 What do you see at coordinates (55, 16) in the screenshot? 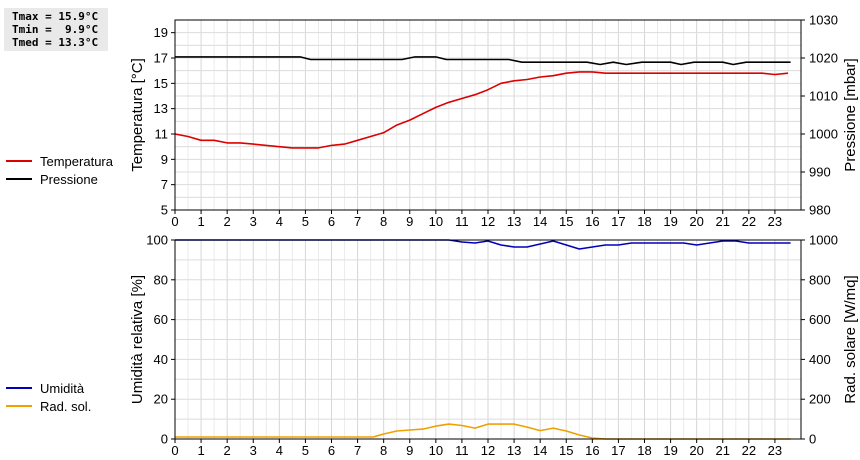
I see `tmax-label: Tmax = 15.9°C` at bounding box center [55, 16].